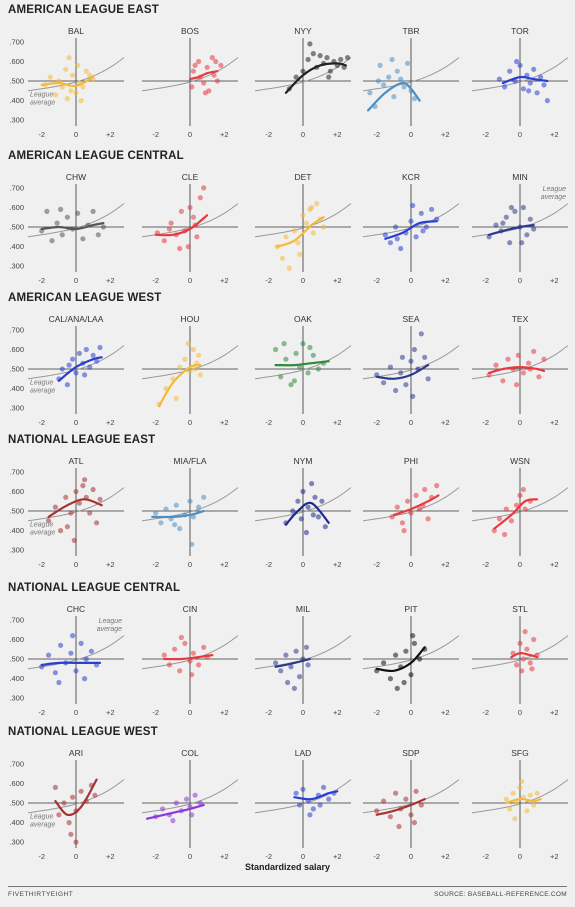 This screenshot has height=907, width=575. I want to click on team-label: NYY, so click(303, 31).